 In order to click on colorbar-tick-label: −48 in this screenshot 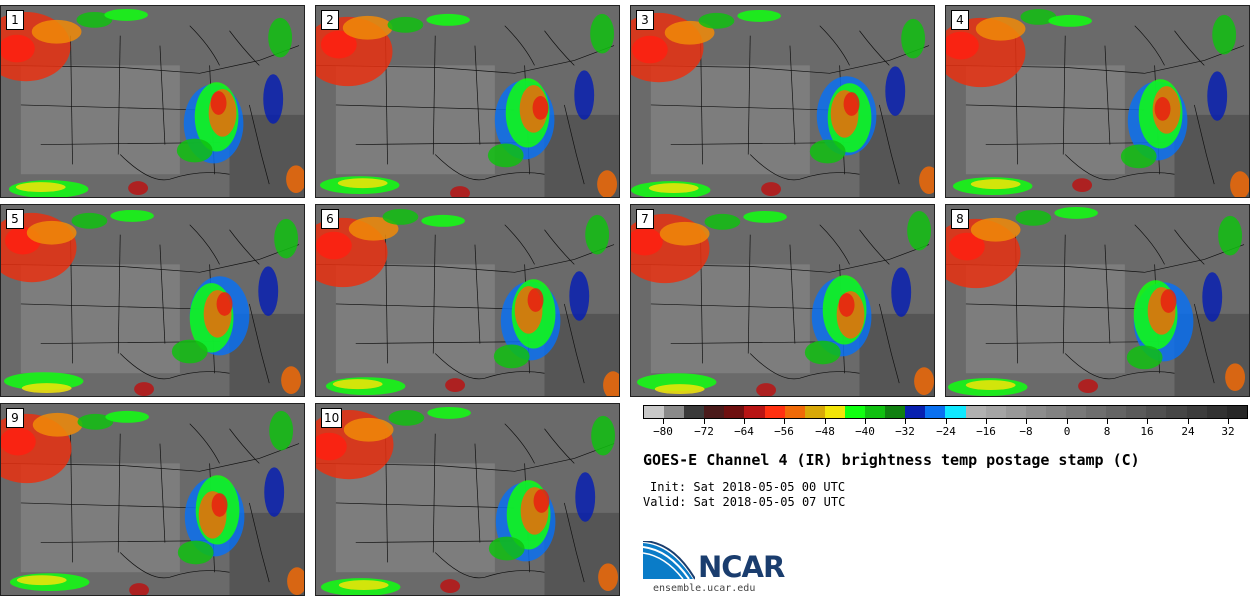, I will do `click(825, 431)`.